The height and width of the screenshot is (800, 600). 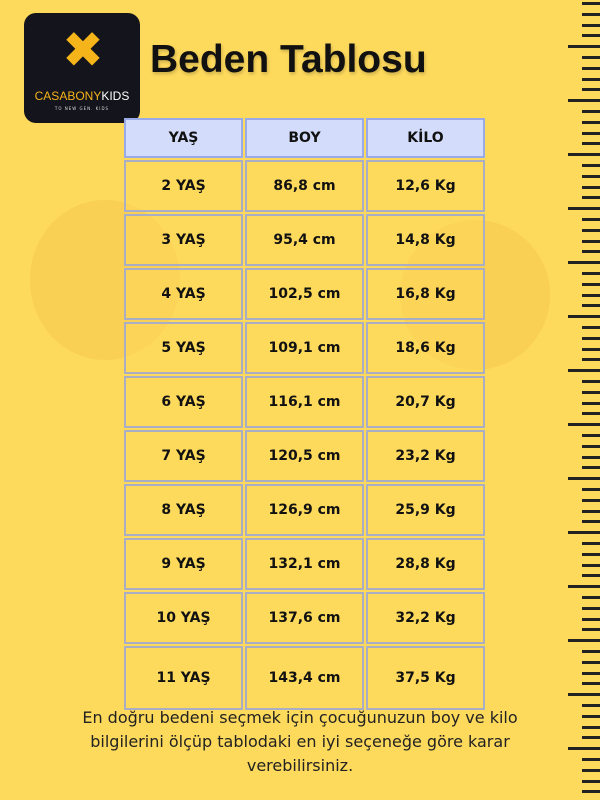 I want to click on cell-height: 143,4 cm, so click(x=304, y=678).